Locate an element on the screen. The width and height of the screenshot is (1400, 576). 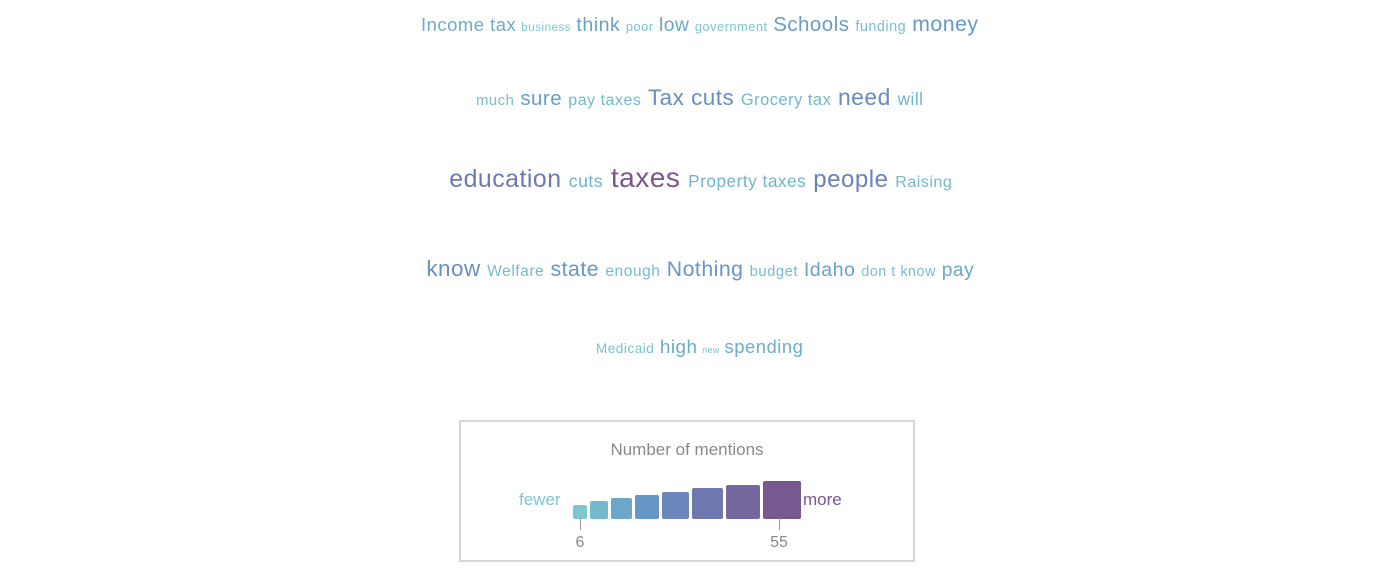
cloud-word: think is located at coordinates (598, 25).